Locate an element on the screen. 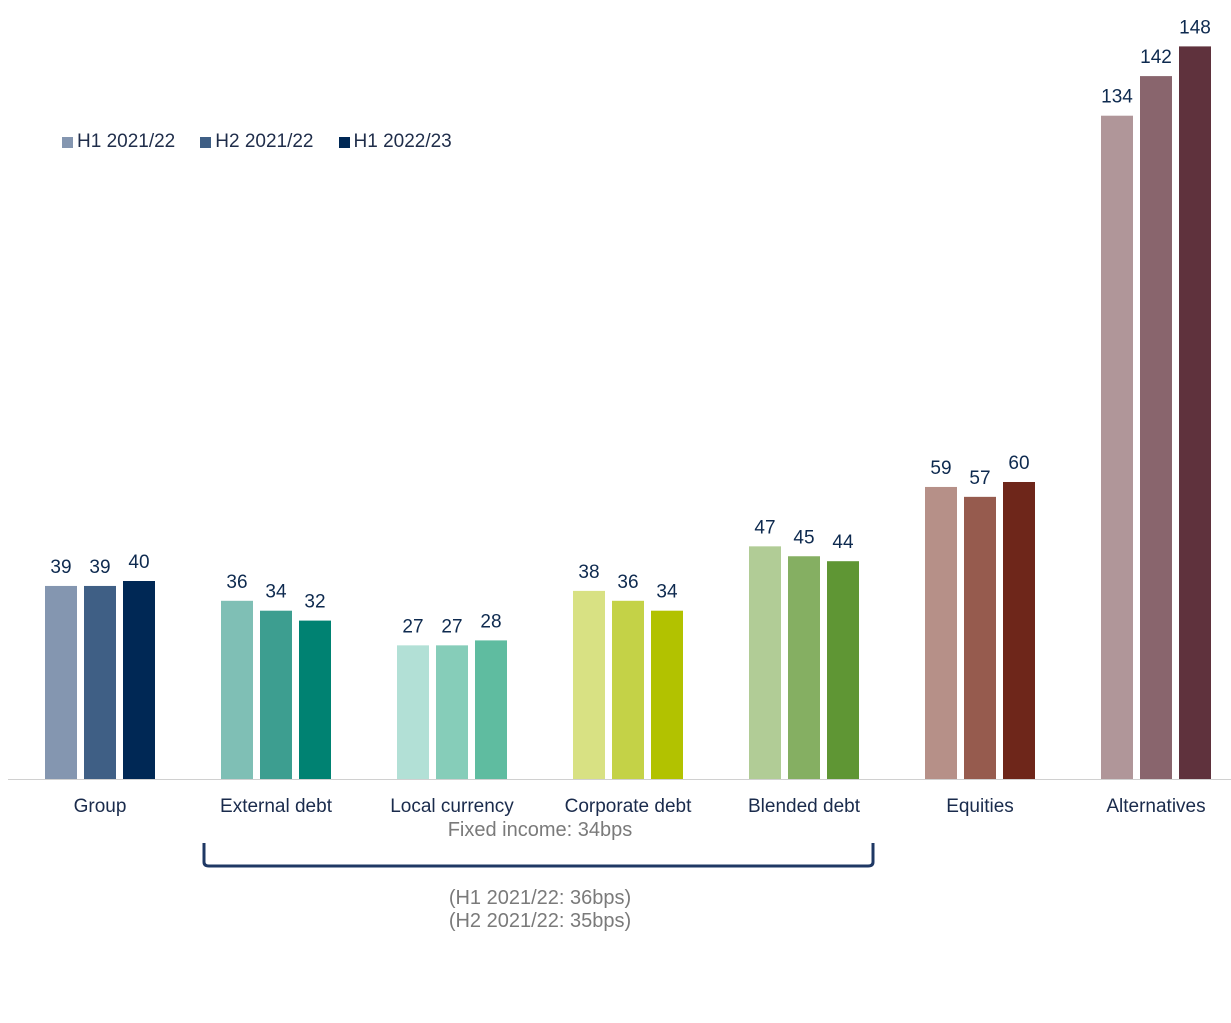 This screenshot has width=1231, height=1023. value-label-blended-debt-h1-2021-22: 47 is located at coordinates (764, 527).